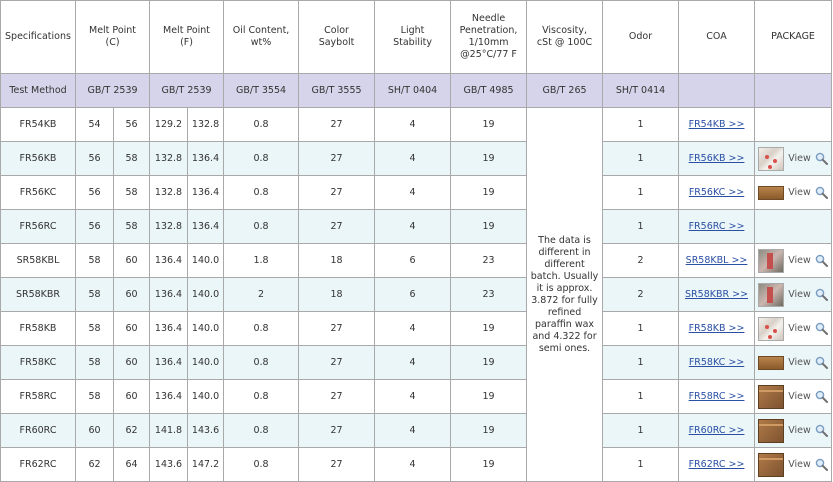 The image size is (833, 482). I want to click on melt-f-high: 136.4, so click(206, 192).